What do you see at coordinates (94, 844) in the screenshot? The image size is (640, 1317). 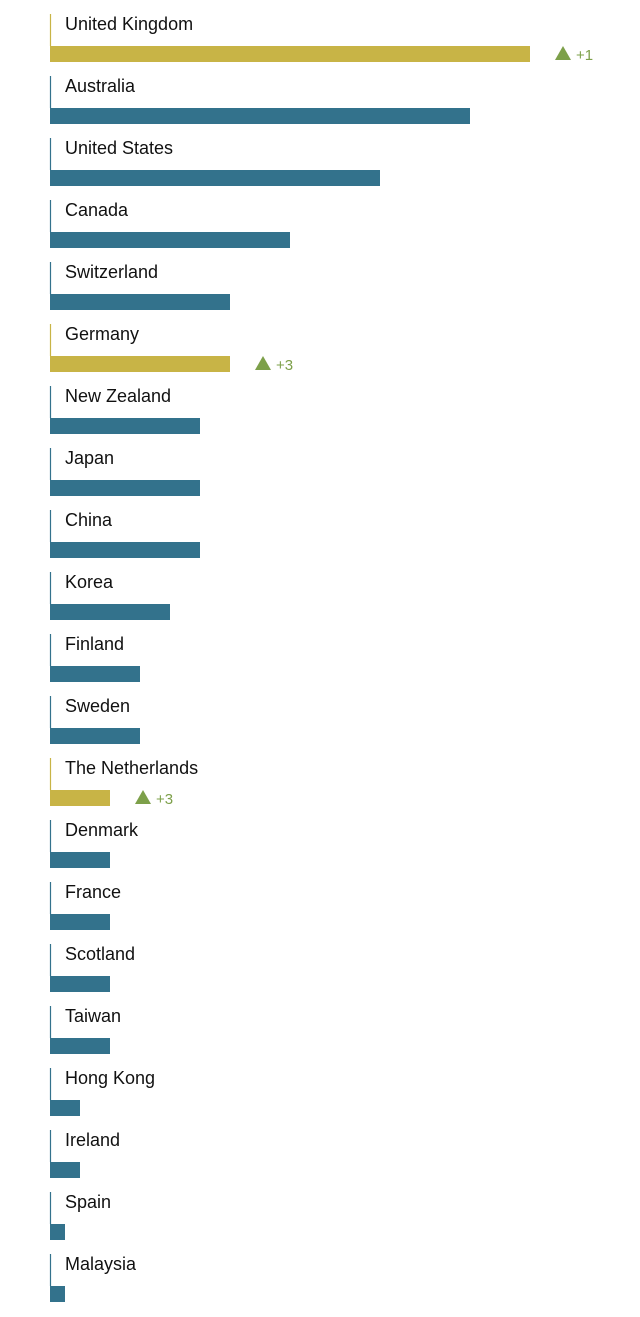 I see `bar-row-denmark: Denmark` at bounding box center [94, 844].